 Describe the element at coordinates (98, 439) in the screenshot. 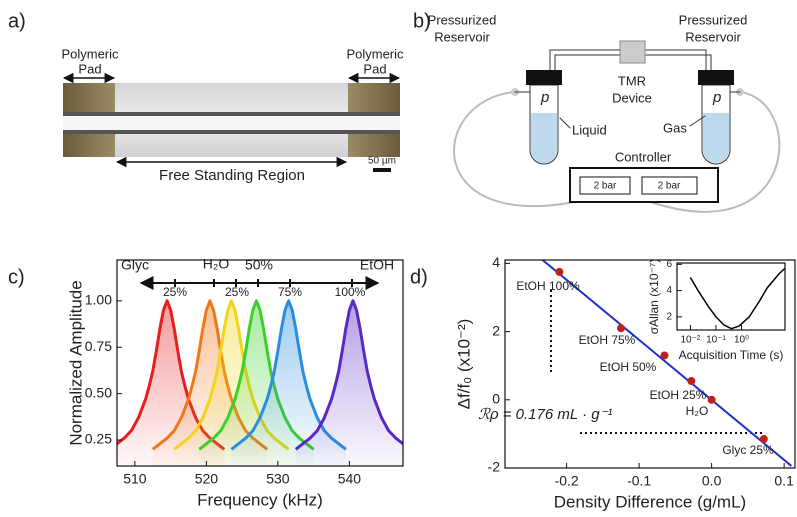

I see `y-tick-label: 0.25` at that location.